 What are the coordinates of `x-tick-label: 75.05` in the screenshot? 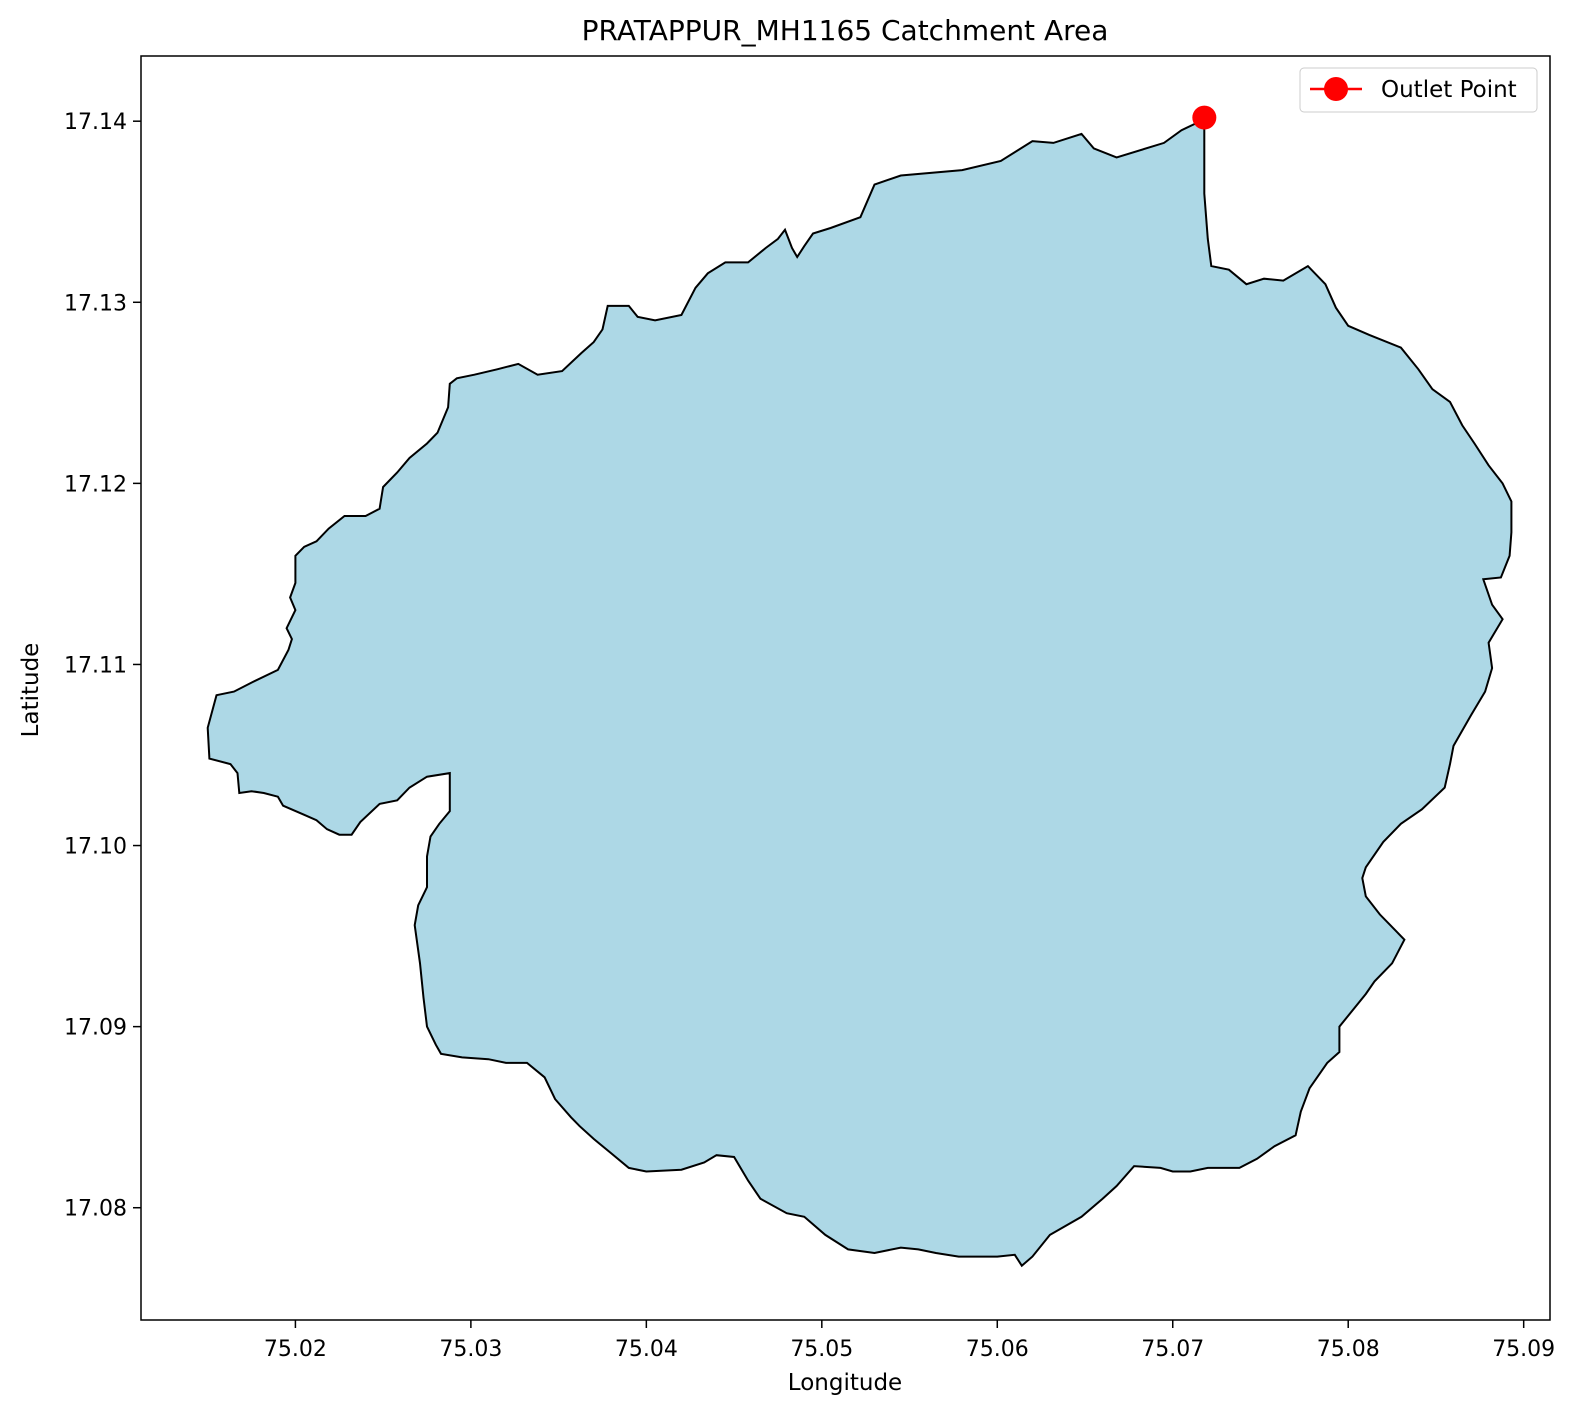 It's located at (821, 1349).